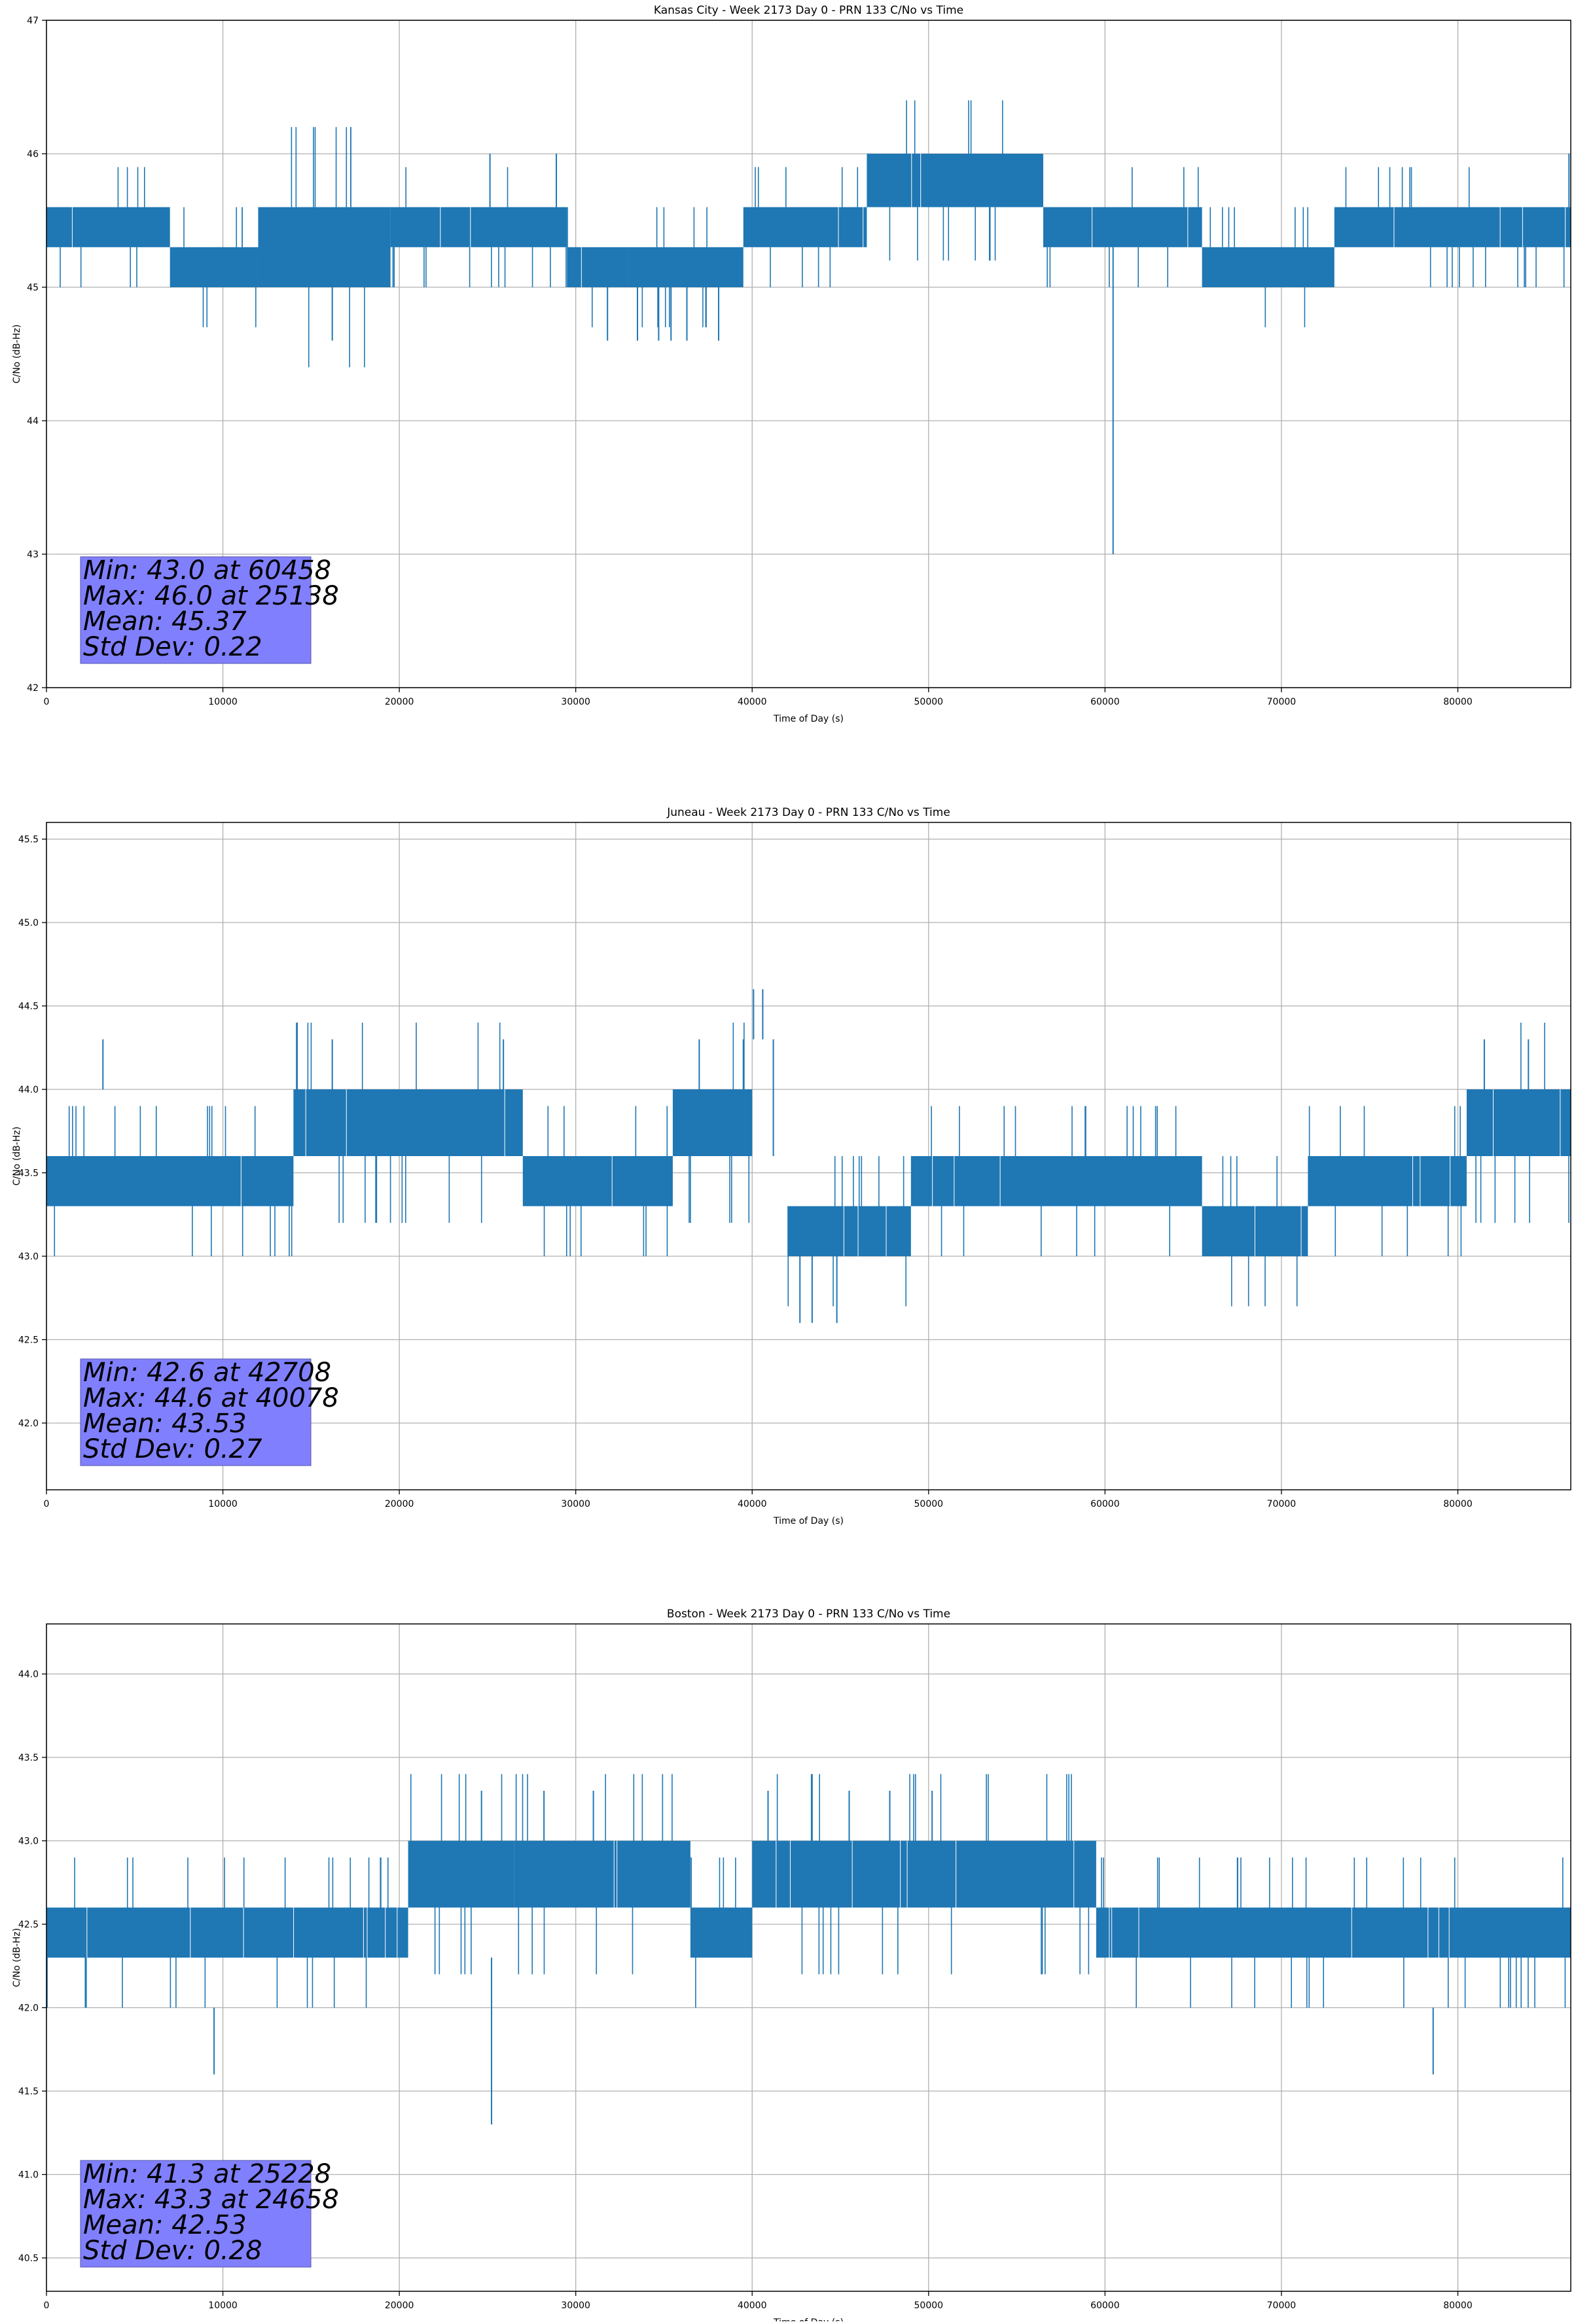  I want to click on y-tick-label: 42, so click(33, 688).